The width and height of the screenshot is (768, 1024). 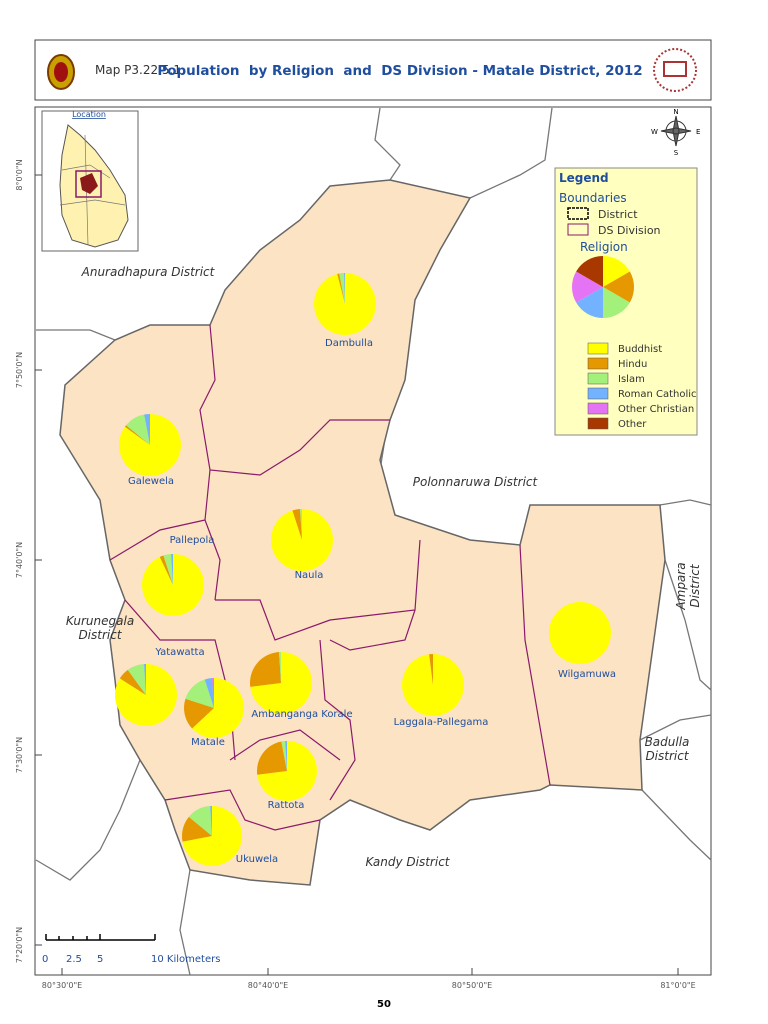 I want to click on inset-focus, so click(x=88, y=184).